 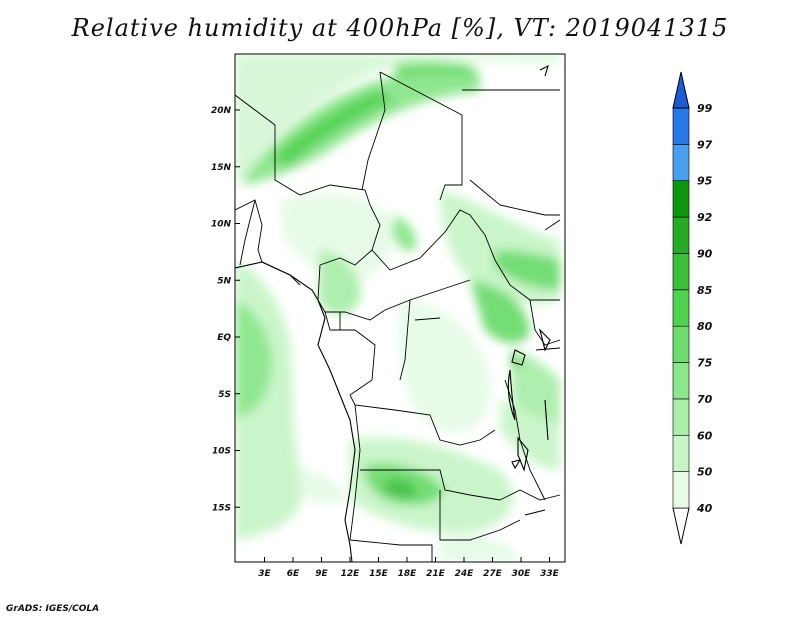 I want to click on lat-tick-label: 20N, so click(x=221, y=111).